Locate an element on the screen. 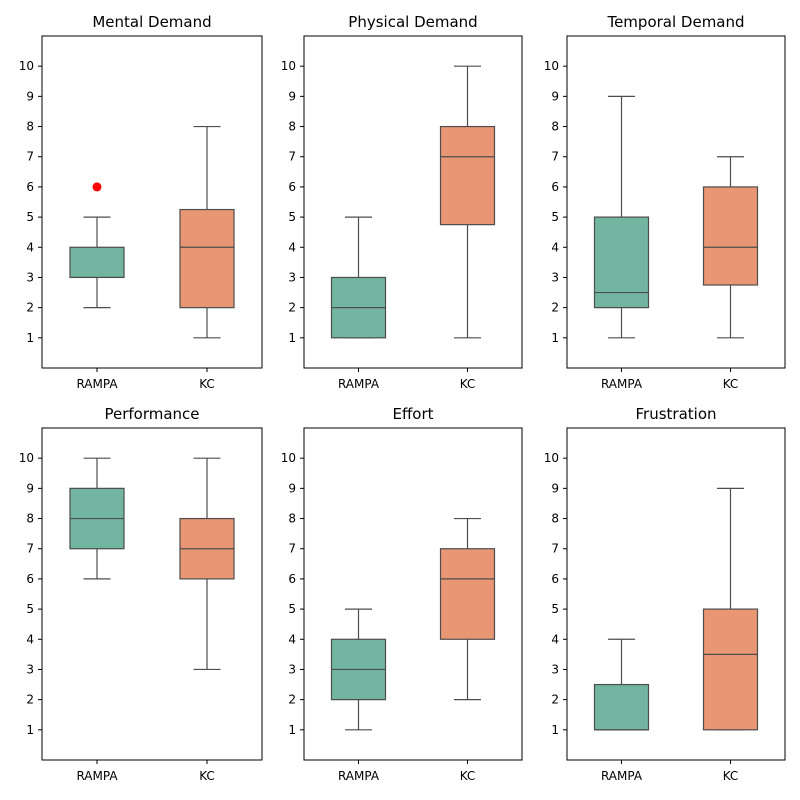 This screenshot has height=800, width=800. chart-title: Physical Demand is located at coordinates (412, 22).